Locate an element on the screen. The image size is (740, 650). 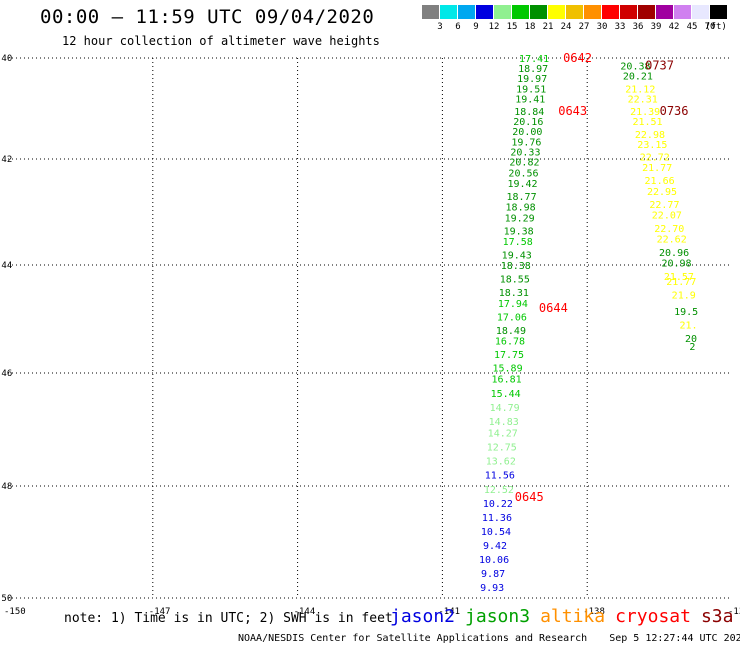
lat-tick-label: -50 is located at coordinates (6, 599).